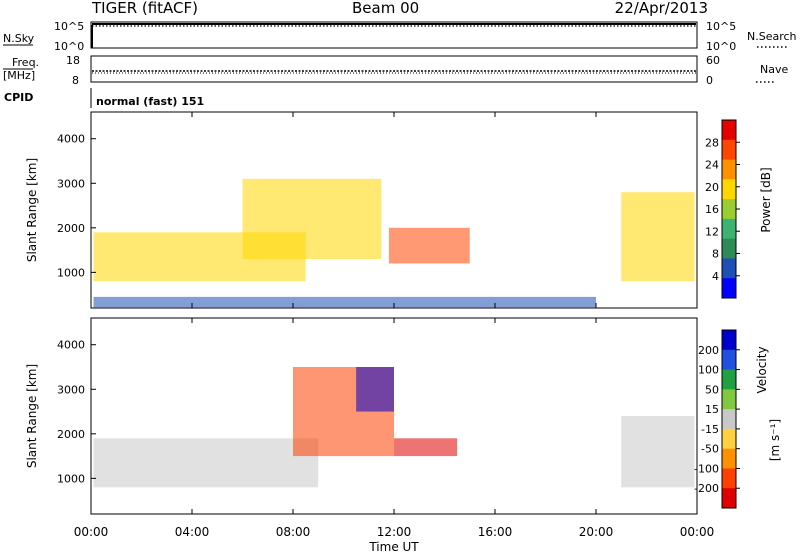 Image resolution: width=800 pixels, height=554 pixels. What do you see at coordinates (596, 532) in the screenshot?
I see `time-tick-label: 20:00` at bounding box center [596, 532].